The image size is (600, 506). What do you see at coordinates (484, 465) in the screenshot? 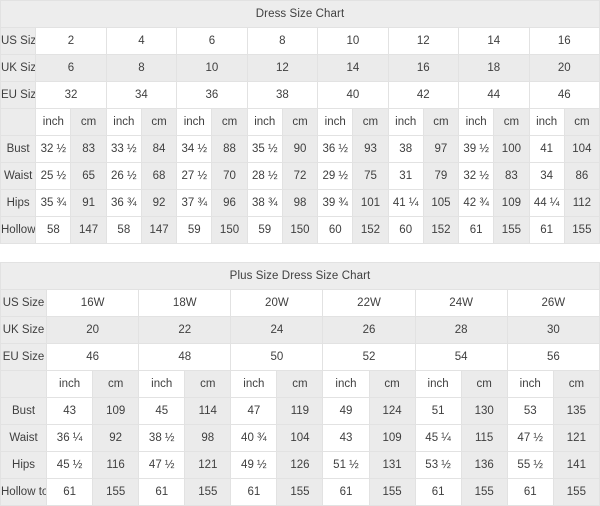
I see `measure-cell: 136` at bounding box center [484, 465].